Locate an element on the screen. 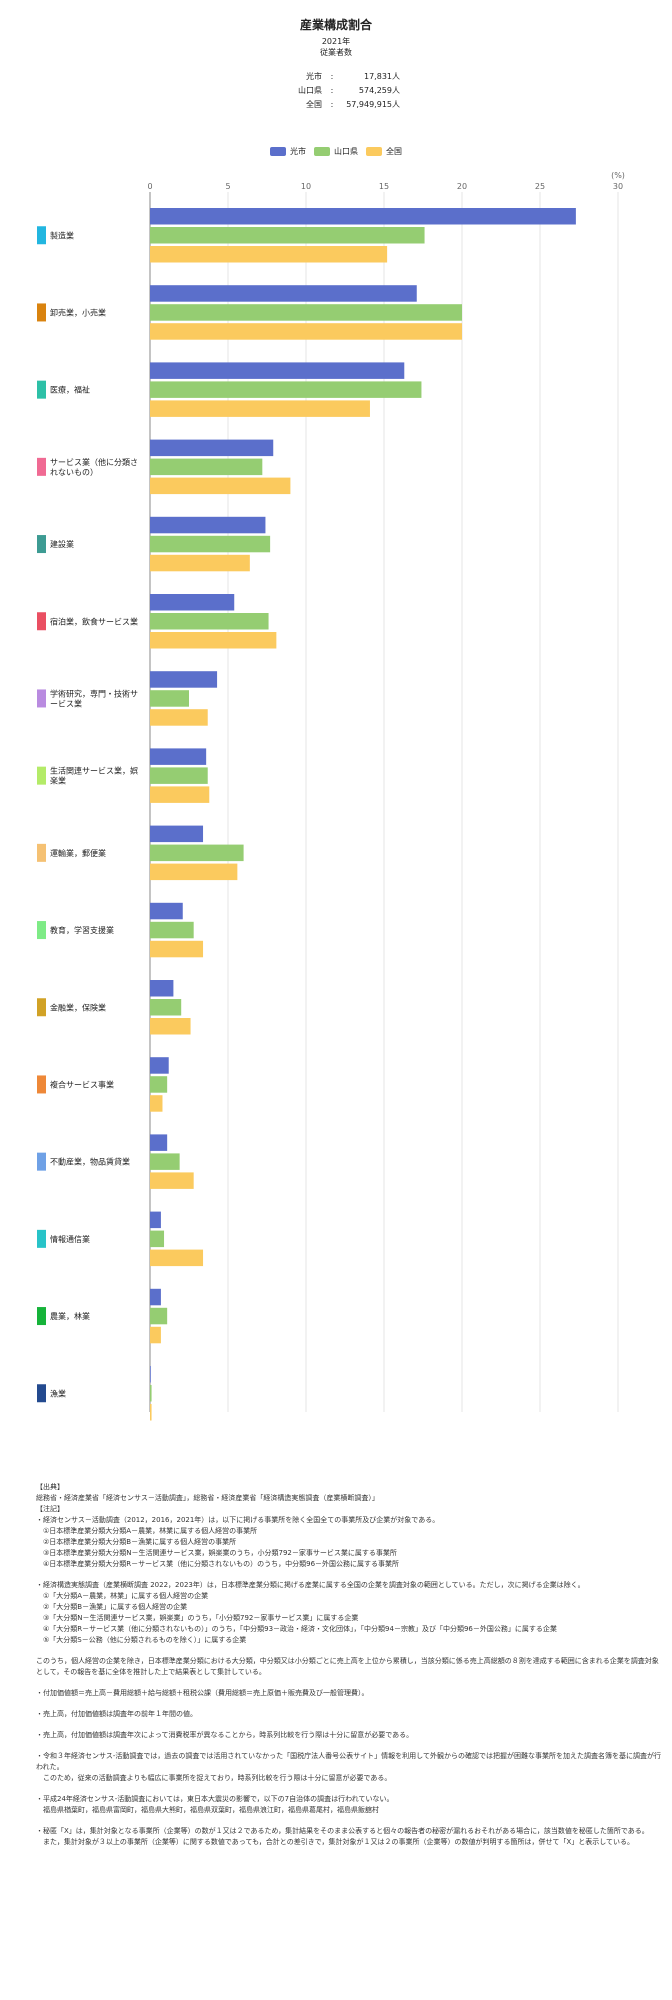  stat-row-yamaguchi: 山口県 : 574,259人 is located at coordinates (344, 91).